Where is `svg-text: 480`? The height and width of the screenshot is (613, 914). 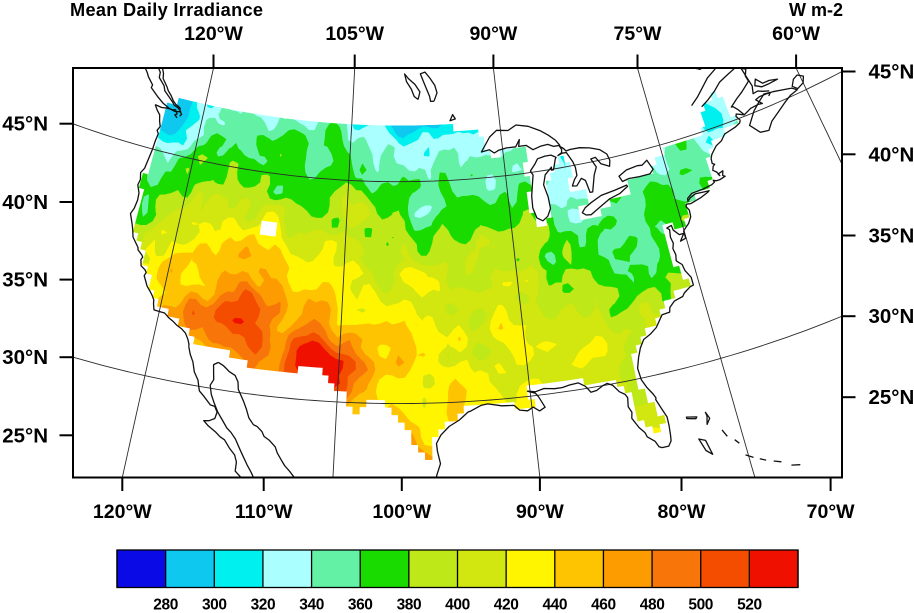
svg-text: 480 is located at coordinates (652, 605).